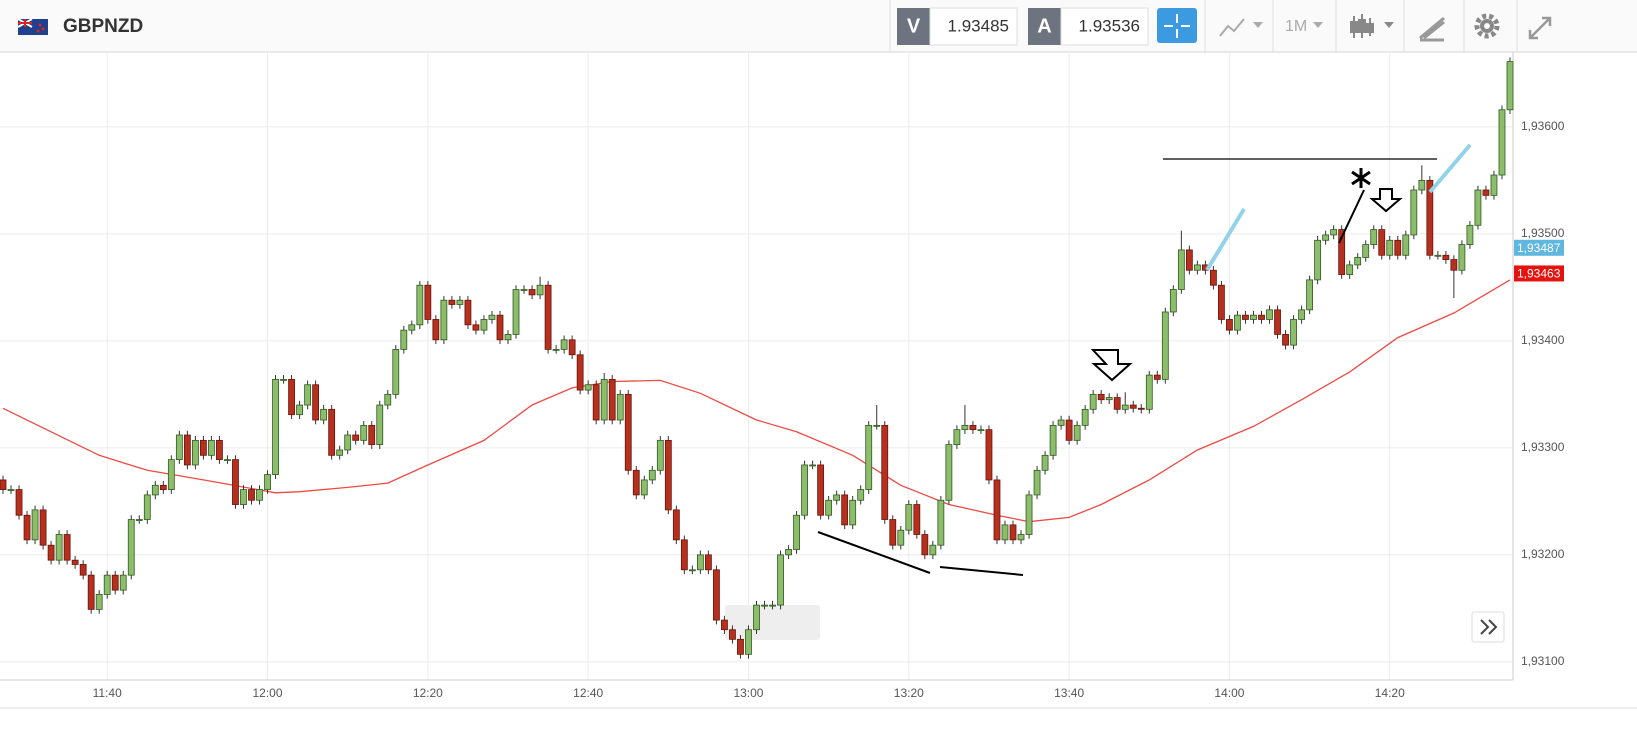 This screenshot has width=1637, height=743. I want to click on ask-box, so click(1104, 26).